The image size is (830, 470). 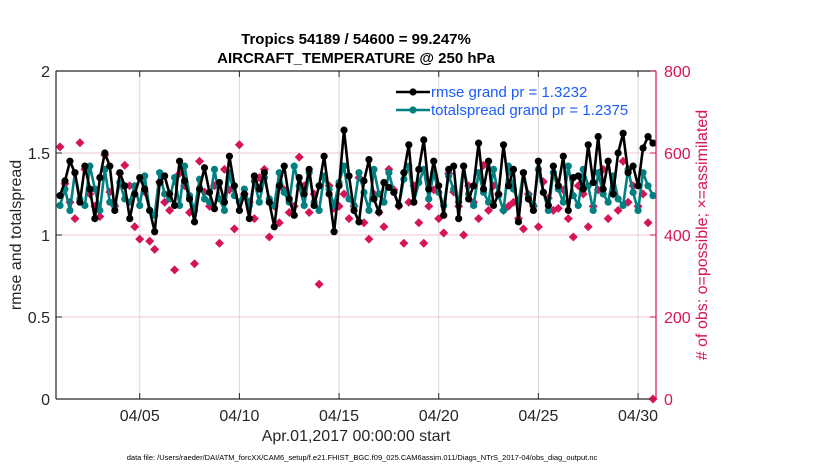 I want to click on y-tick-label-right: 0, so click(x=668, y=400).